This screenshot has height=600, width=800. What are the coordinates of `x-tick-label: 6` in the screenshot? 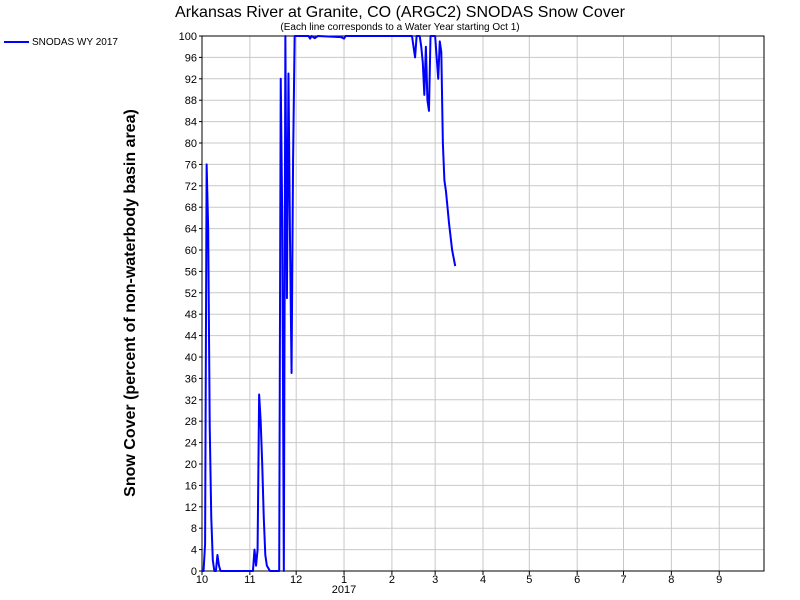 It's located at (577, 580).